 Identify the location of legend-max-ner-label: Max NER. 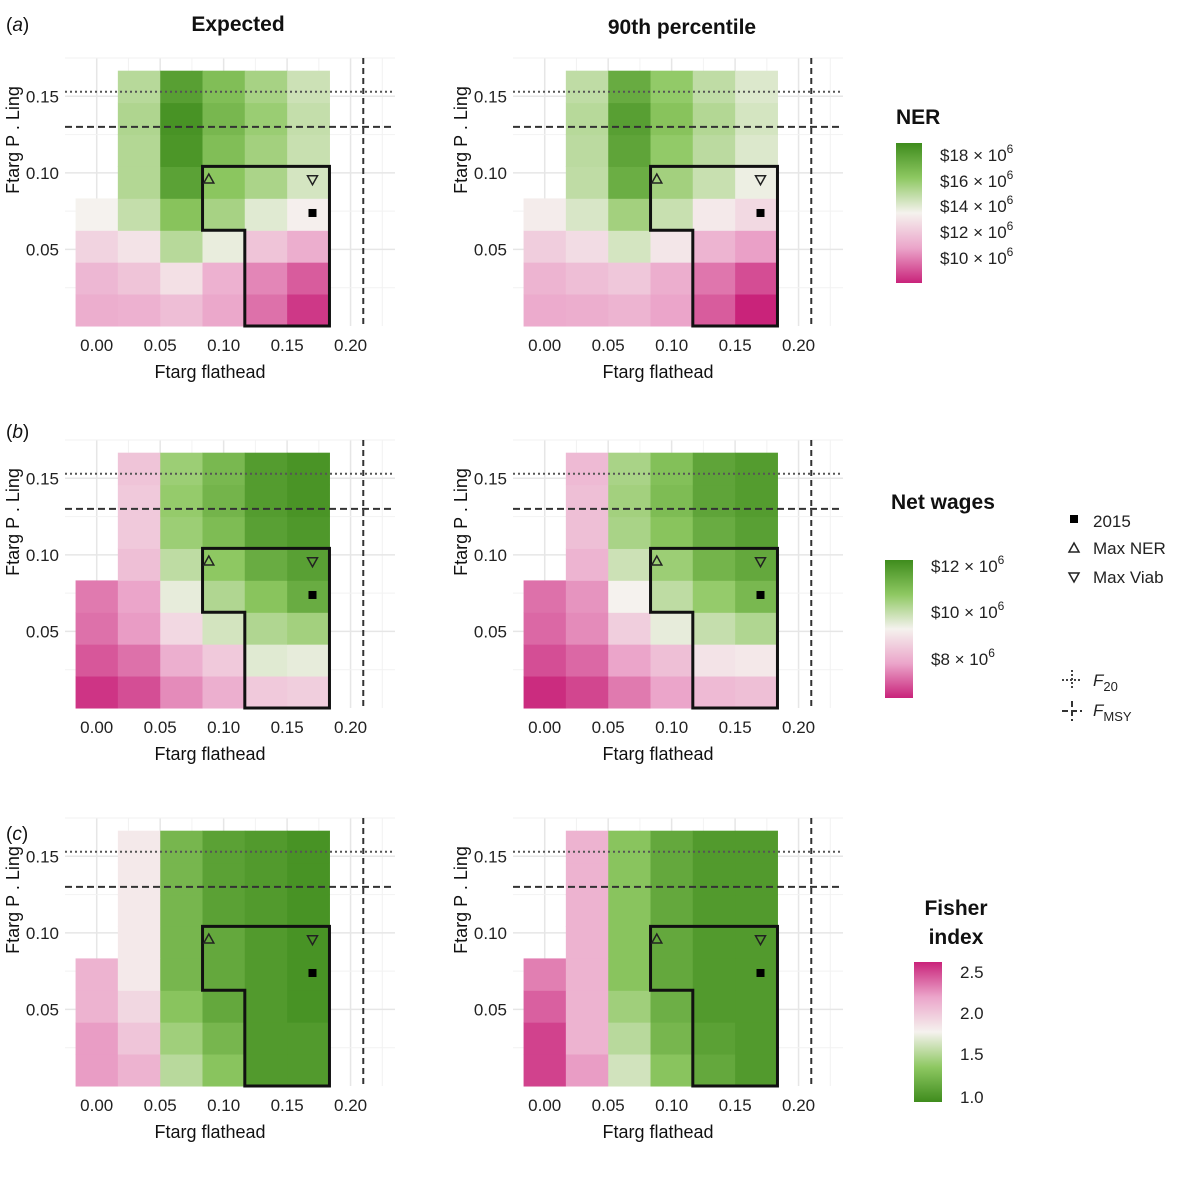
(1129, 548).